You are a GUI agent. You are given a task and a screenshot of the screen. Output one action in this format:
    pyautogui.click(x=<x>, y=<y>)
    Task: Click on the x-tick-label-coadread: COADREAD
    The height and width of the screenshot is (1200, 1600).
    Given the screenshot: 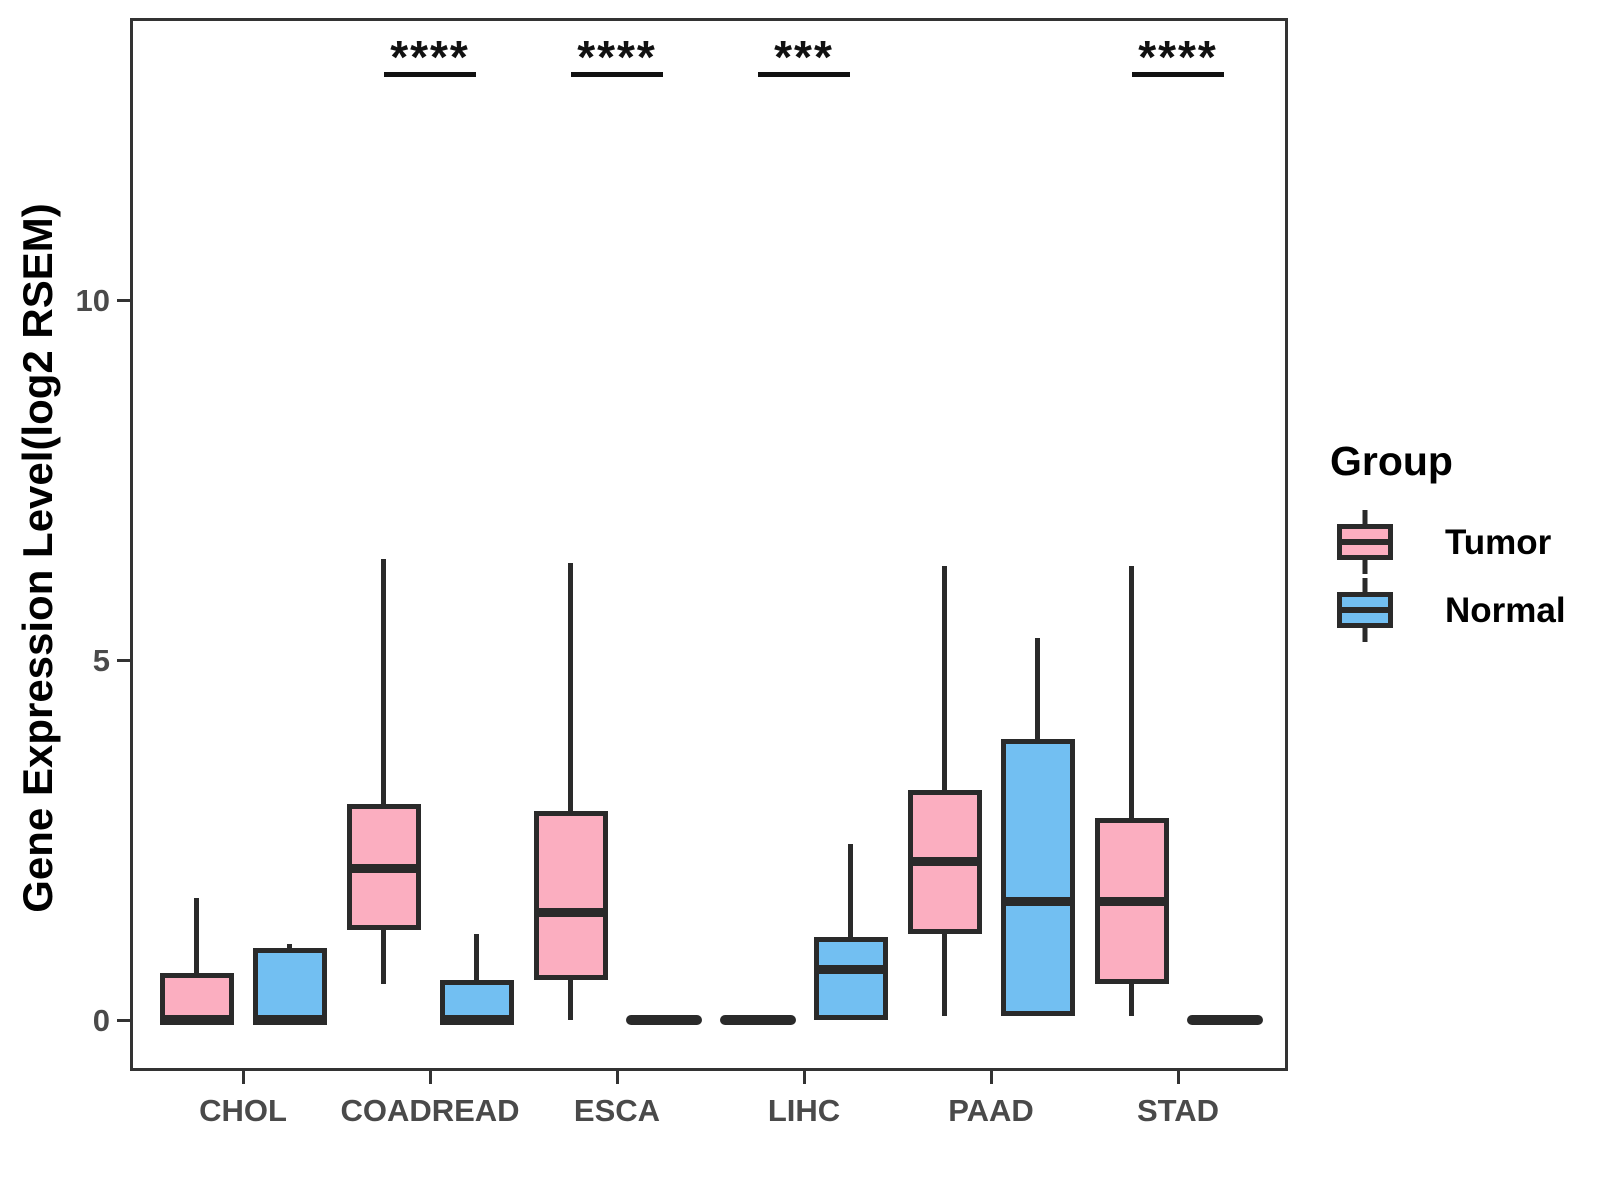 What is the action you would take?
    pyautogui.click(x=430, y=1110)
    